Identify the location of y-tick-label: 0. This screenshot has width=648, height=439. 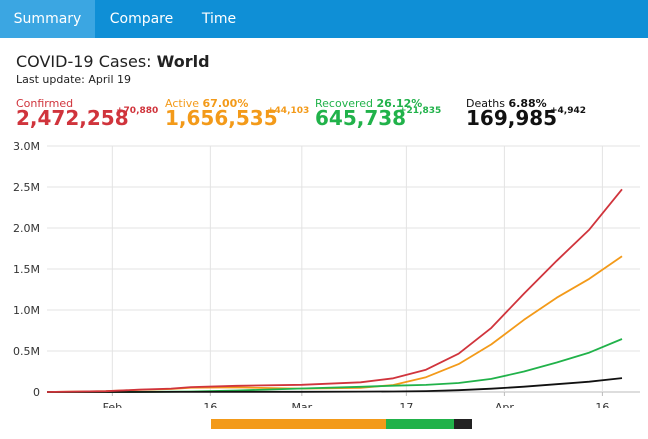
(36, 392).